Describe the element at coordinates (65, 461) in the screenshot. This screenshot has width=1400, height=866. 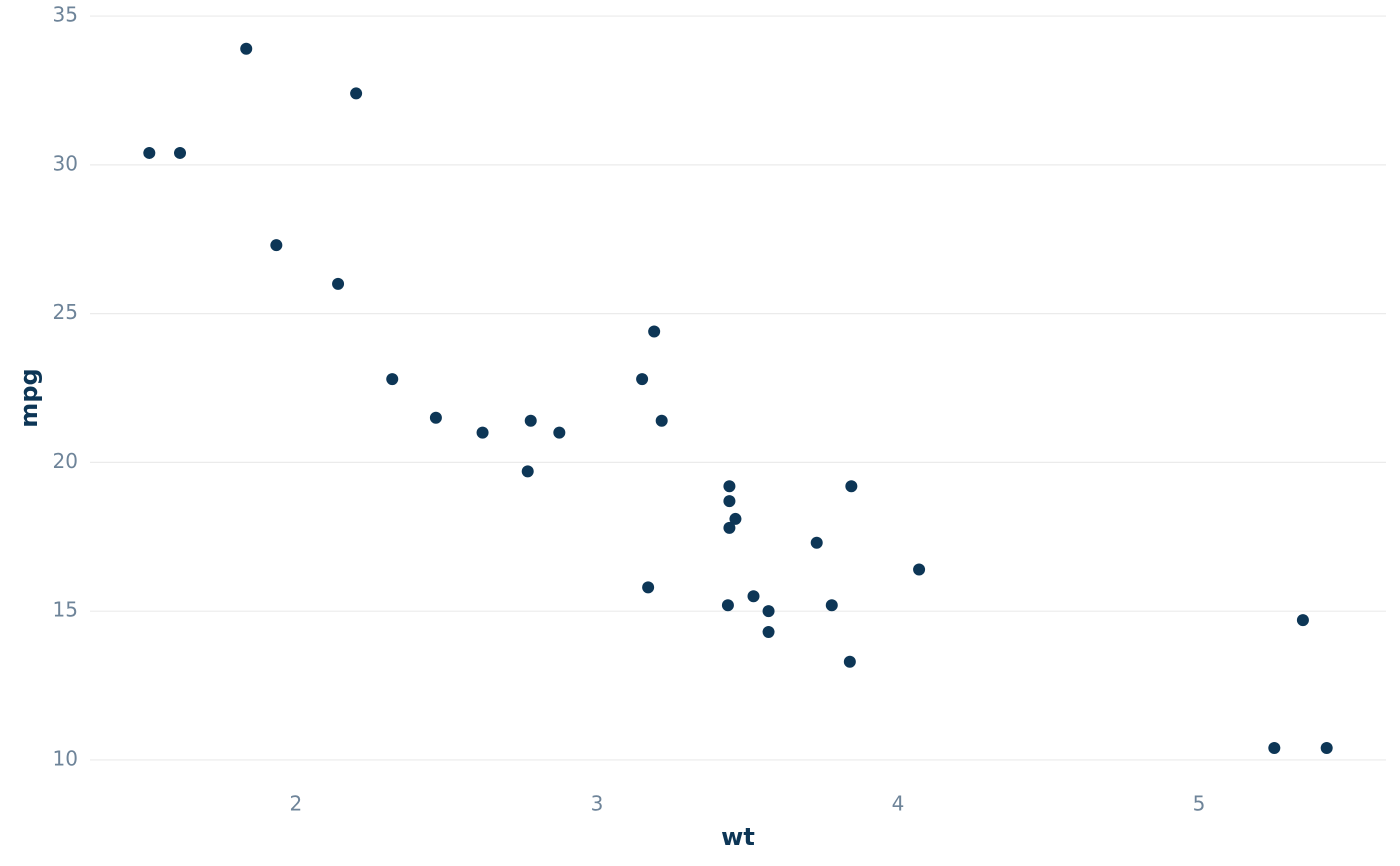
I see `y-tick-label: 20` at that location.